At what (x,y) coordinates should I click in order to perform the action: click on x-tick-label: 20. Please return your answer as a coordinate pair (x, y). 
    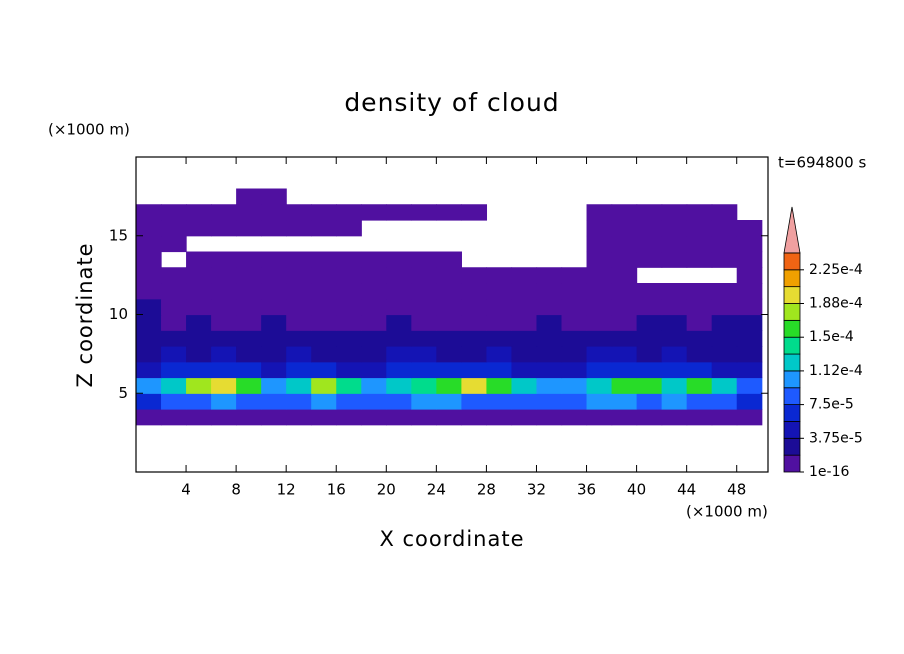
    Looking at the image, I should click on (386, 490).